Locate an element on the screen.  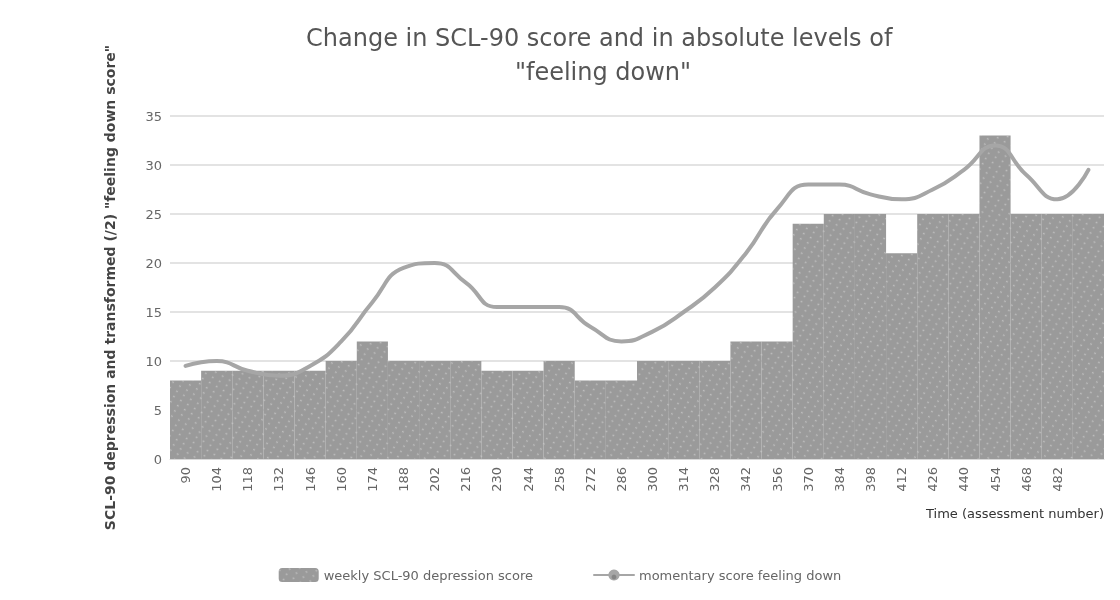
y-tick-label: 20 is located at coordinates (153, 263).